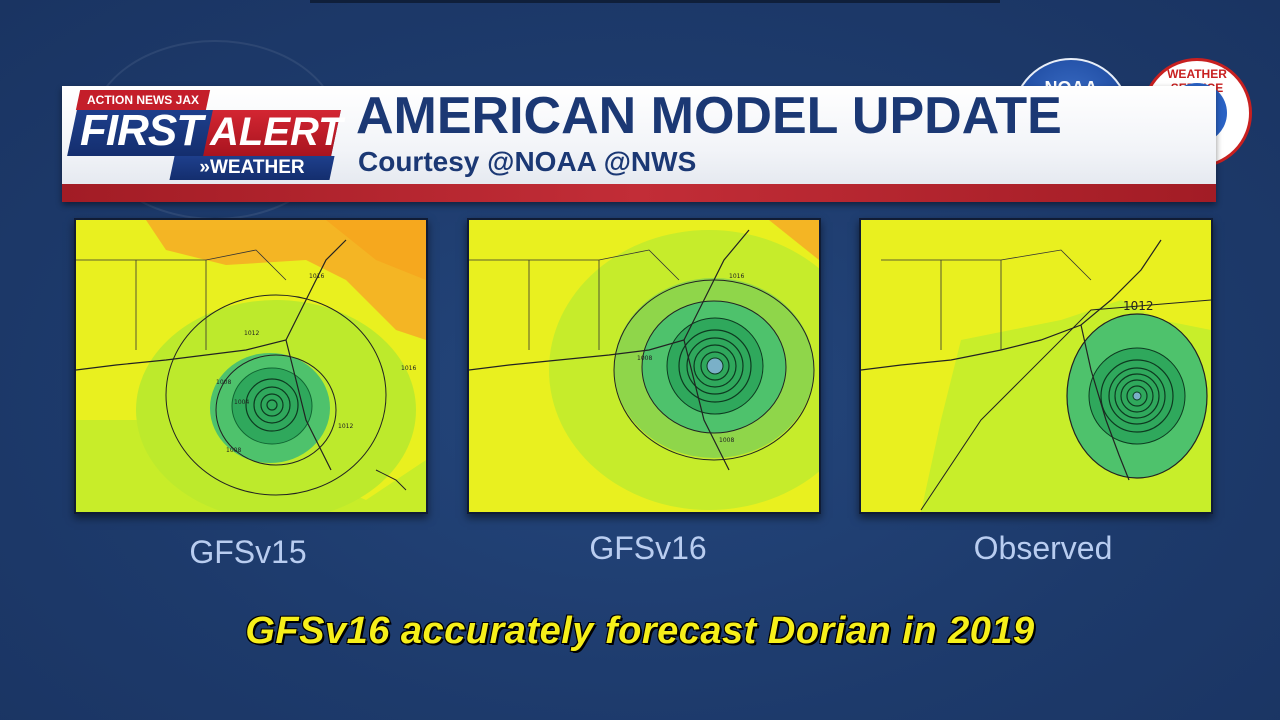 The image size is (1280, 720). Describe the element at coordinates (248, 552) in the screenshot. I see `map-caption-gfsv15: GFSv15` at that location.